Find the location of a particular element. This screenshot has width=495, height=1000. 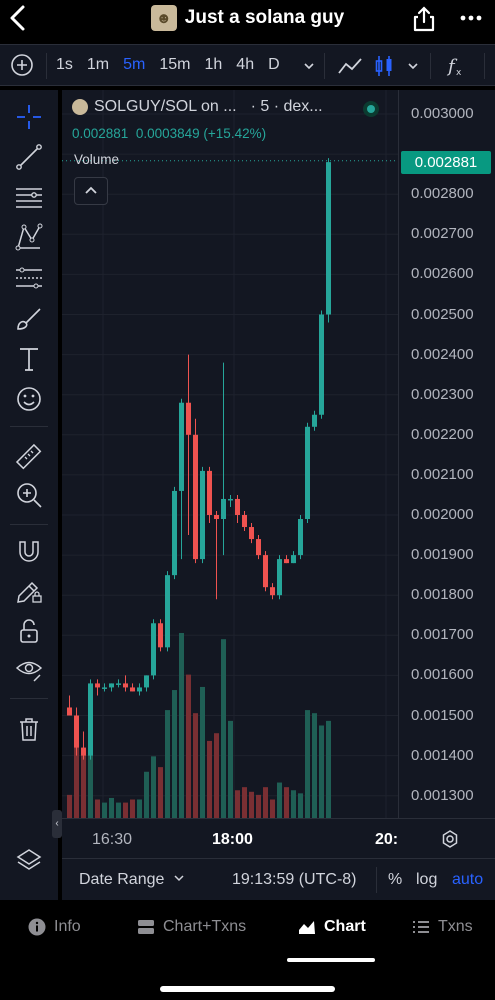

brush-tool is located at coordinates (29, 319).